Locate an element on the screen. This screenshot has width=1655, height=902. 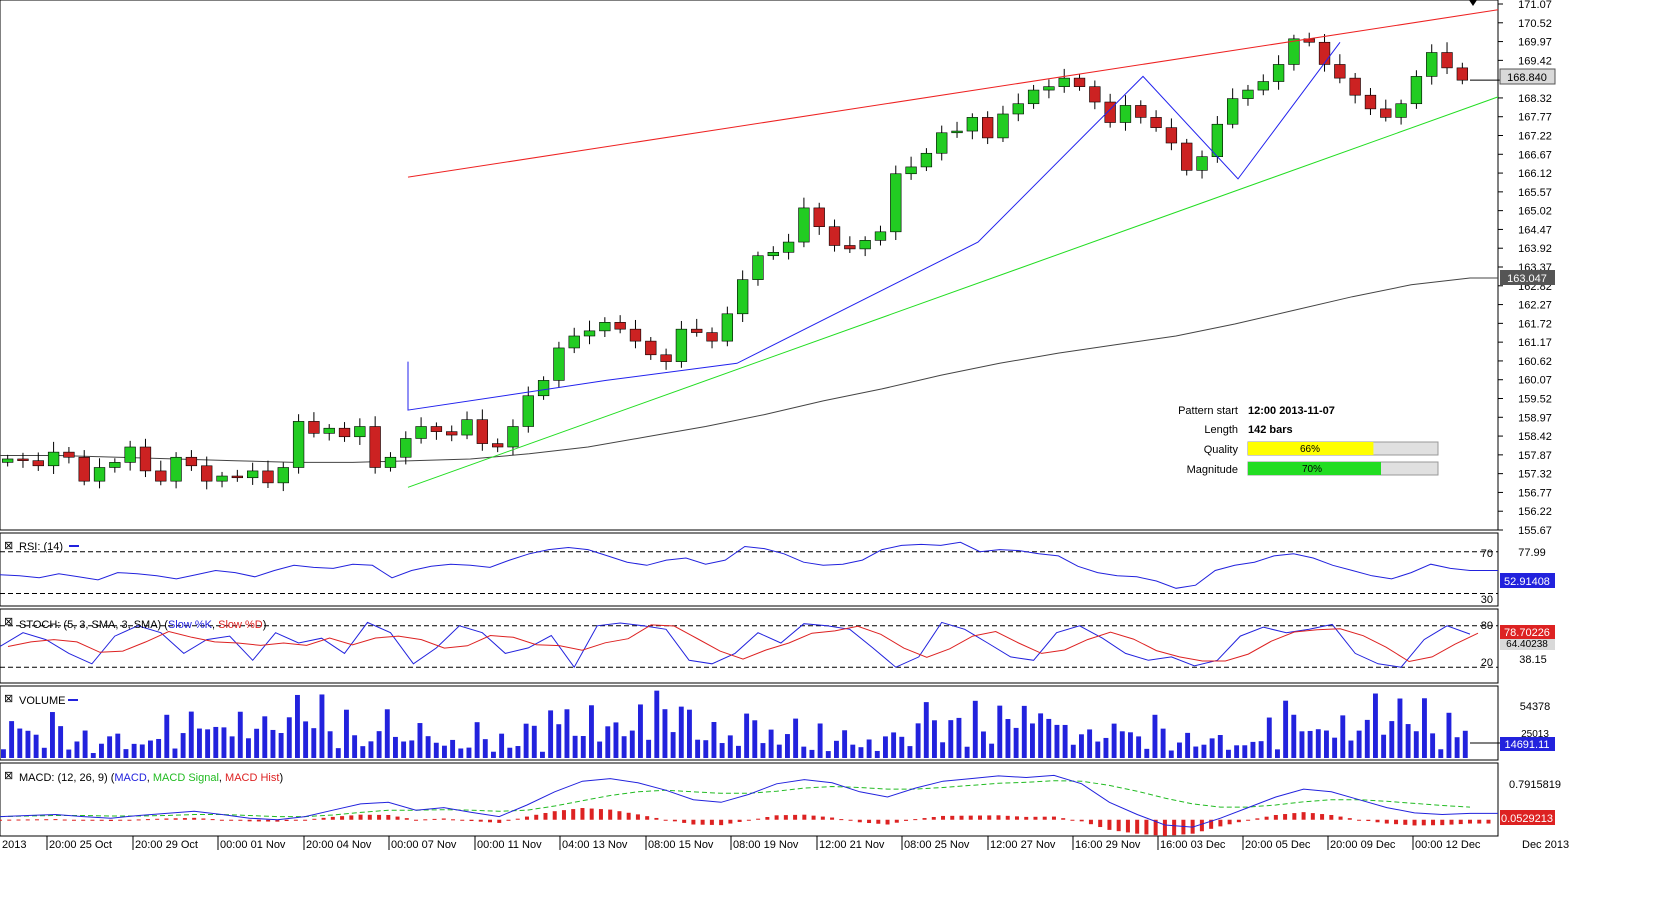
x-tick-label: 20:00 29 Oct is located at coordinates (166, 845).